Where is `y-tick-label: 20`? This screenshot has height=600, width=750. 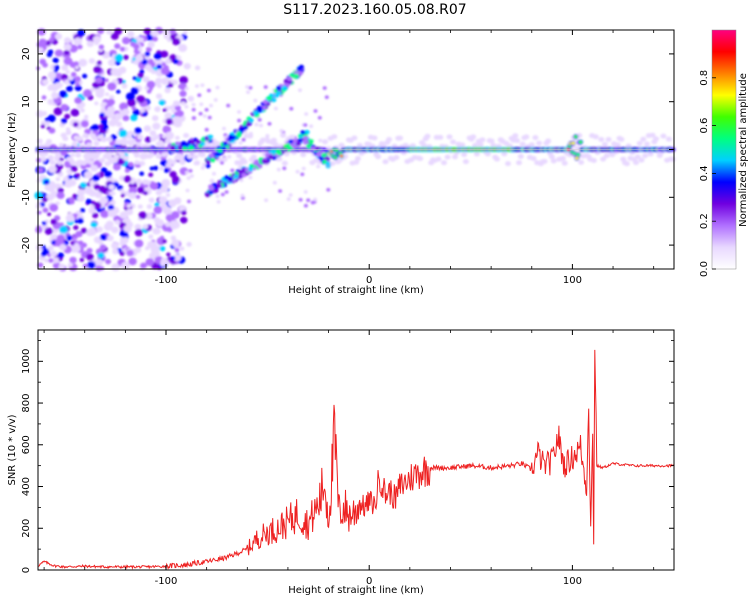 y-tick-label: 20 is located at coordinates (26, 54).